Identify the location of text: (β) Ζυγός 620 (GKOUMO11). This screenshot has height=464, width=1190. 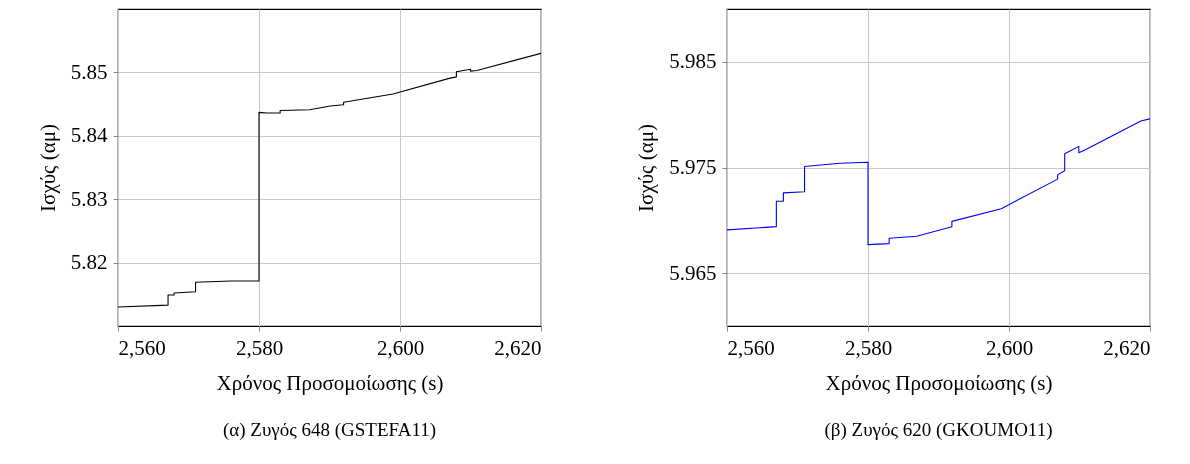
(938, 430).